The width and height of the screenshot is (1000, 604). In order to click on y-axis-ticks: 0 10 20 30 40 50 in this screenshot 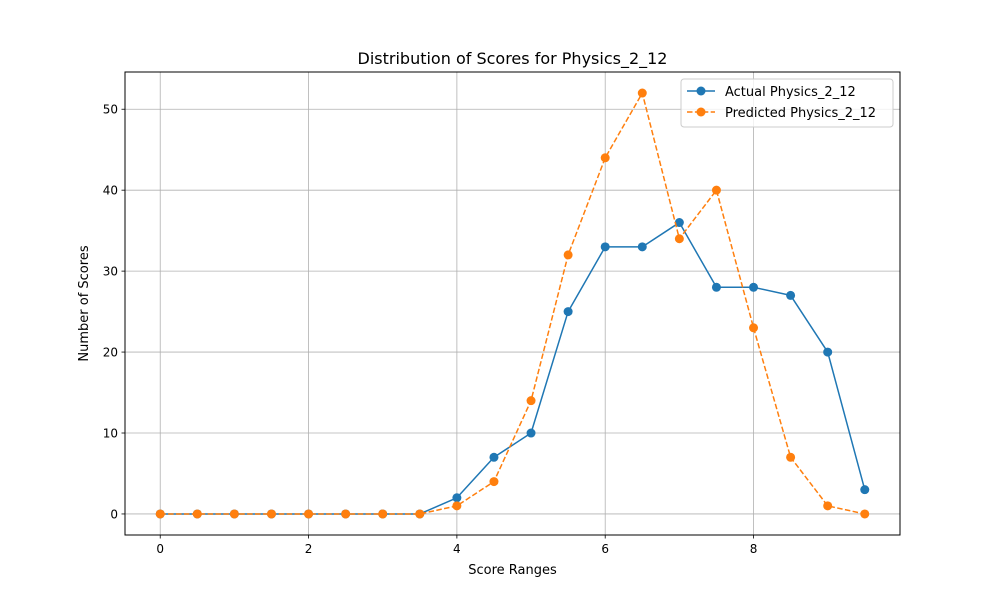, I will do `click(114, 312)`.